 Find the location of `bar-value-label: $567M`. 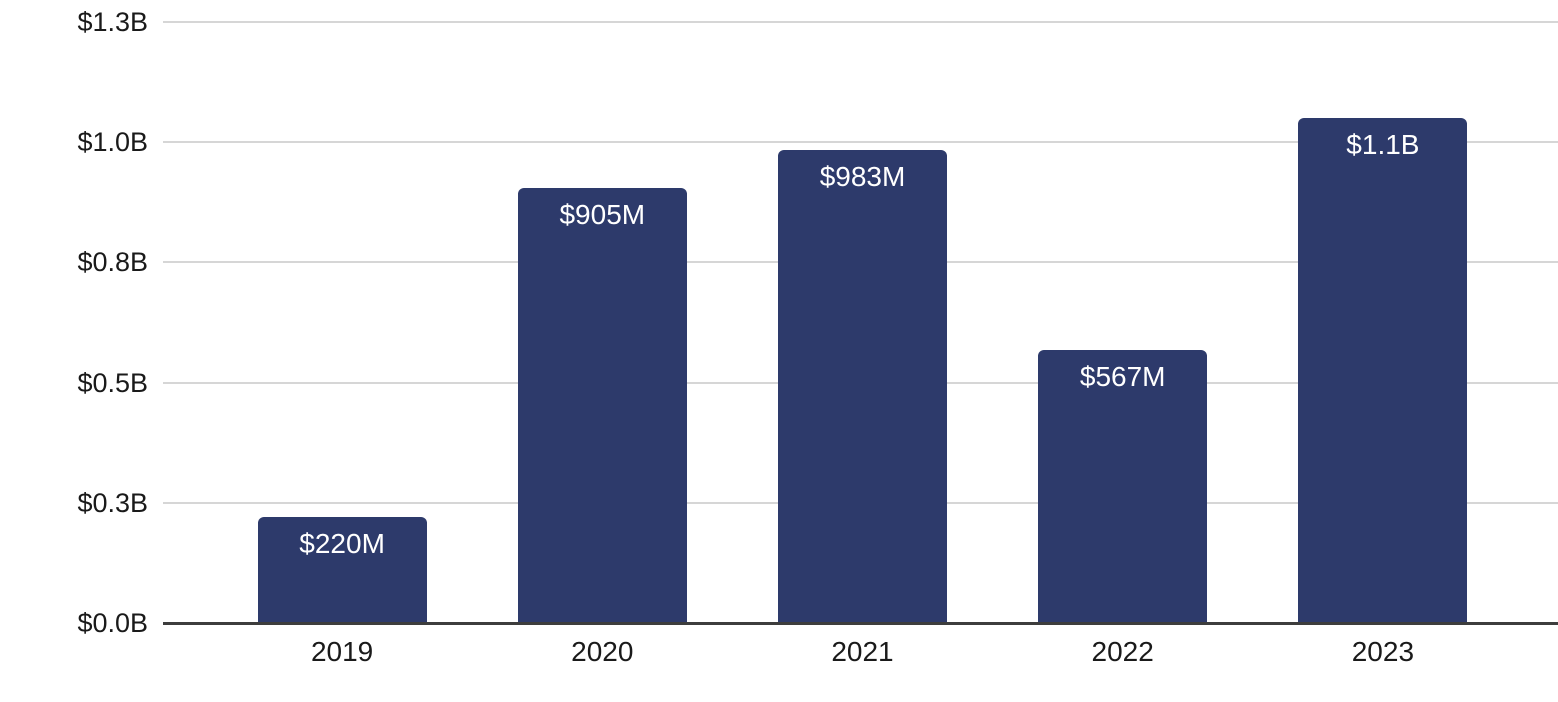

bar-value-label: $567M is located at coordinates (1122, 377).